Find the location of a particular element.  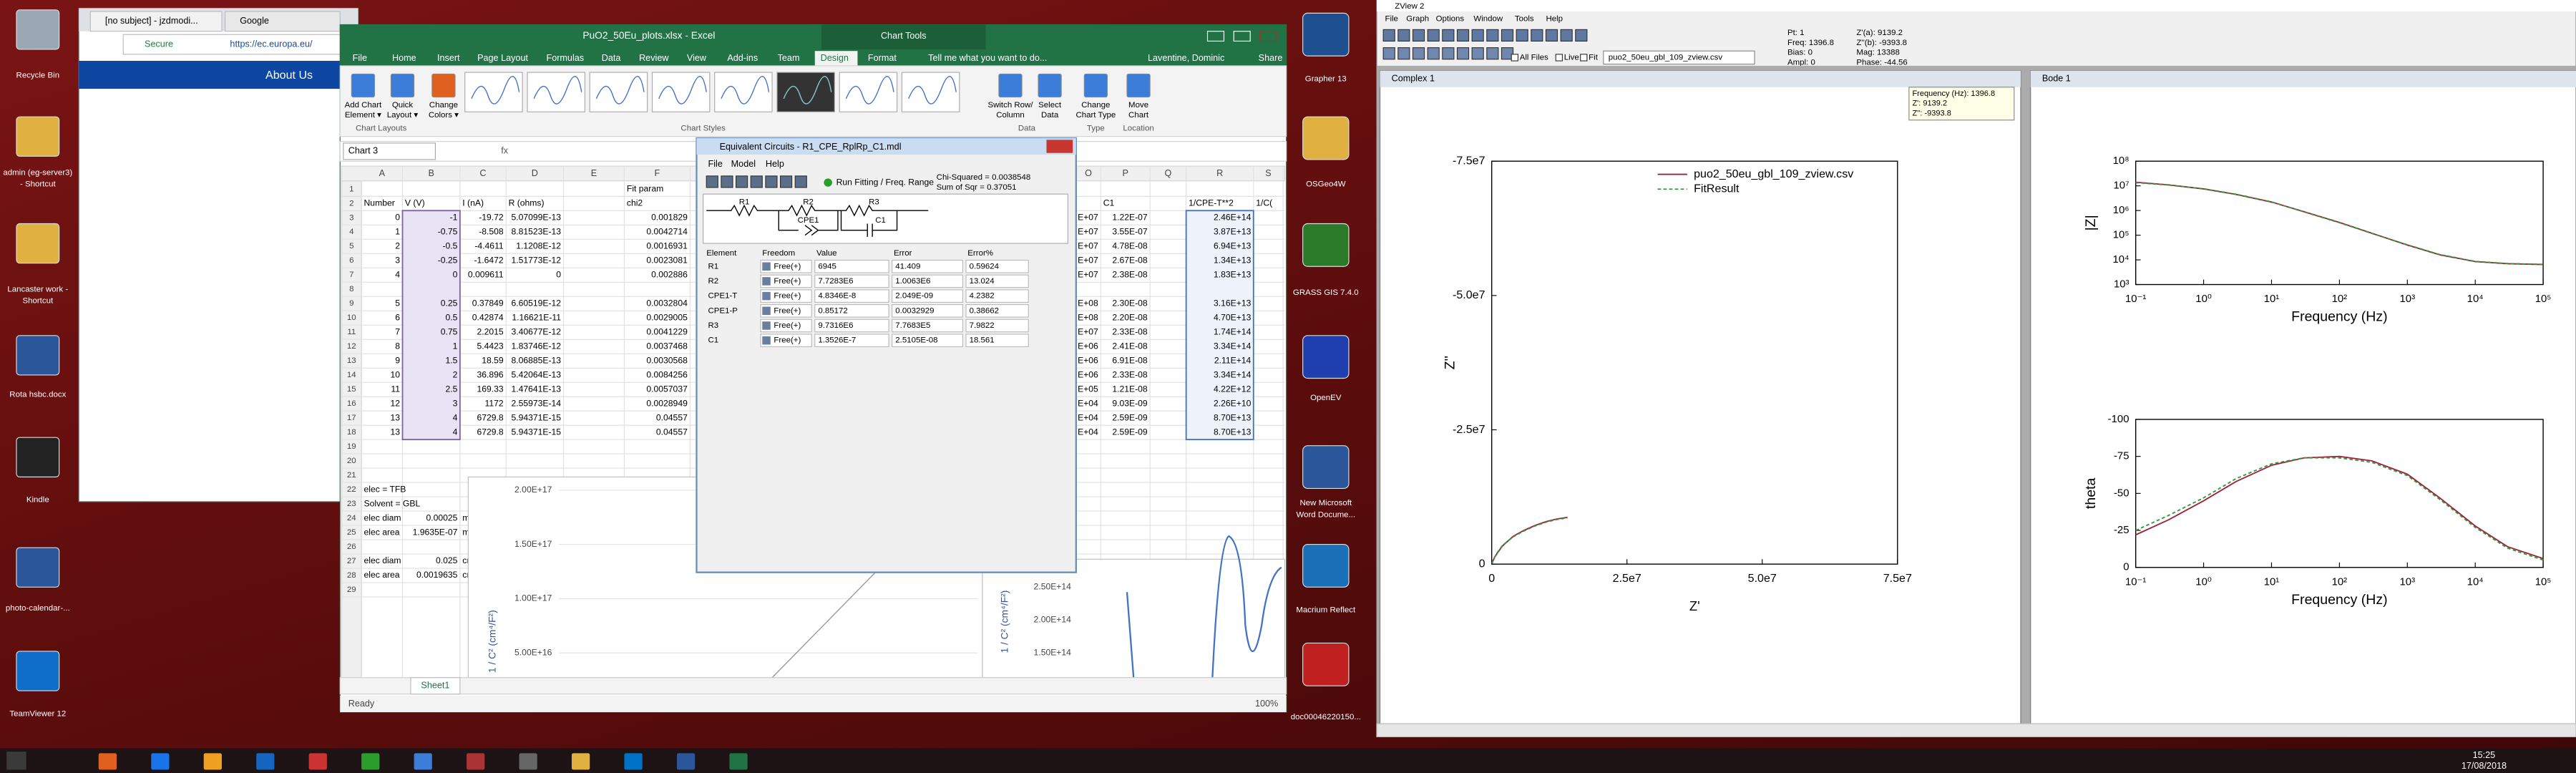

ribbon-button: Data is located at coordinates (1050, 116).